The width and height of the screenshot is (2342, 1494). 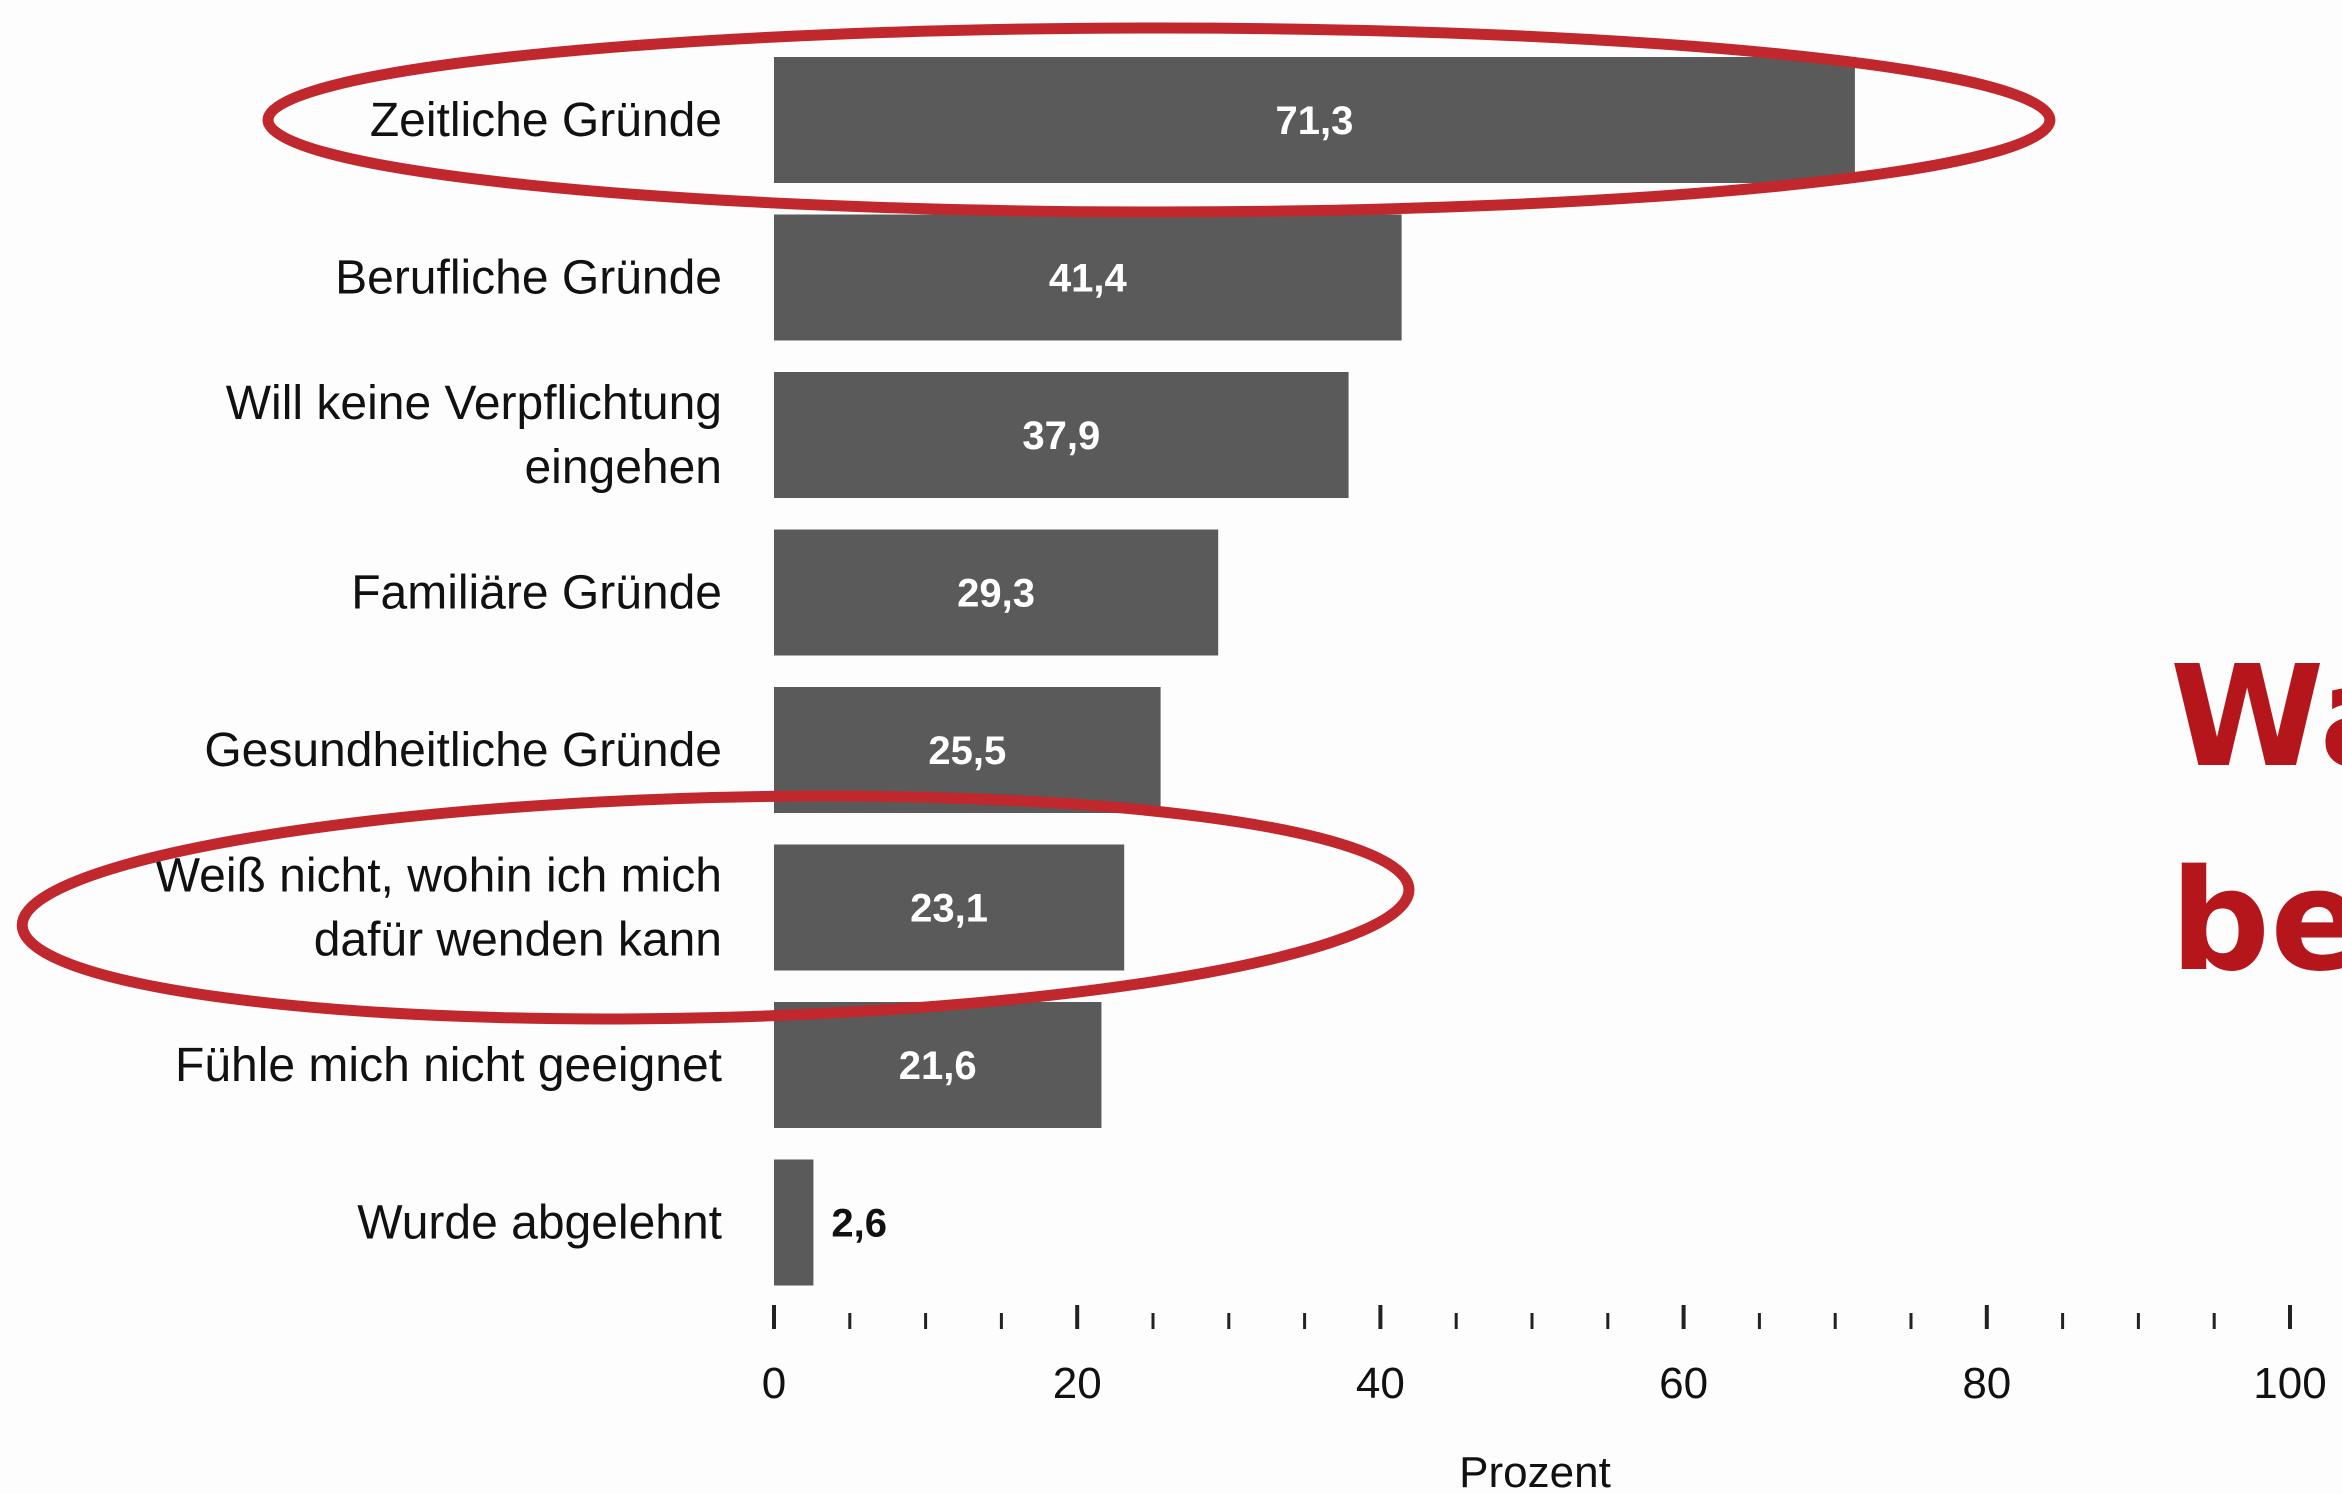 I want to click on category-label: Wurde abgelehnt, so click(x=539, y=1223).